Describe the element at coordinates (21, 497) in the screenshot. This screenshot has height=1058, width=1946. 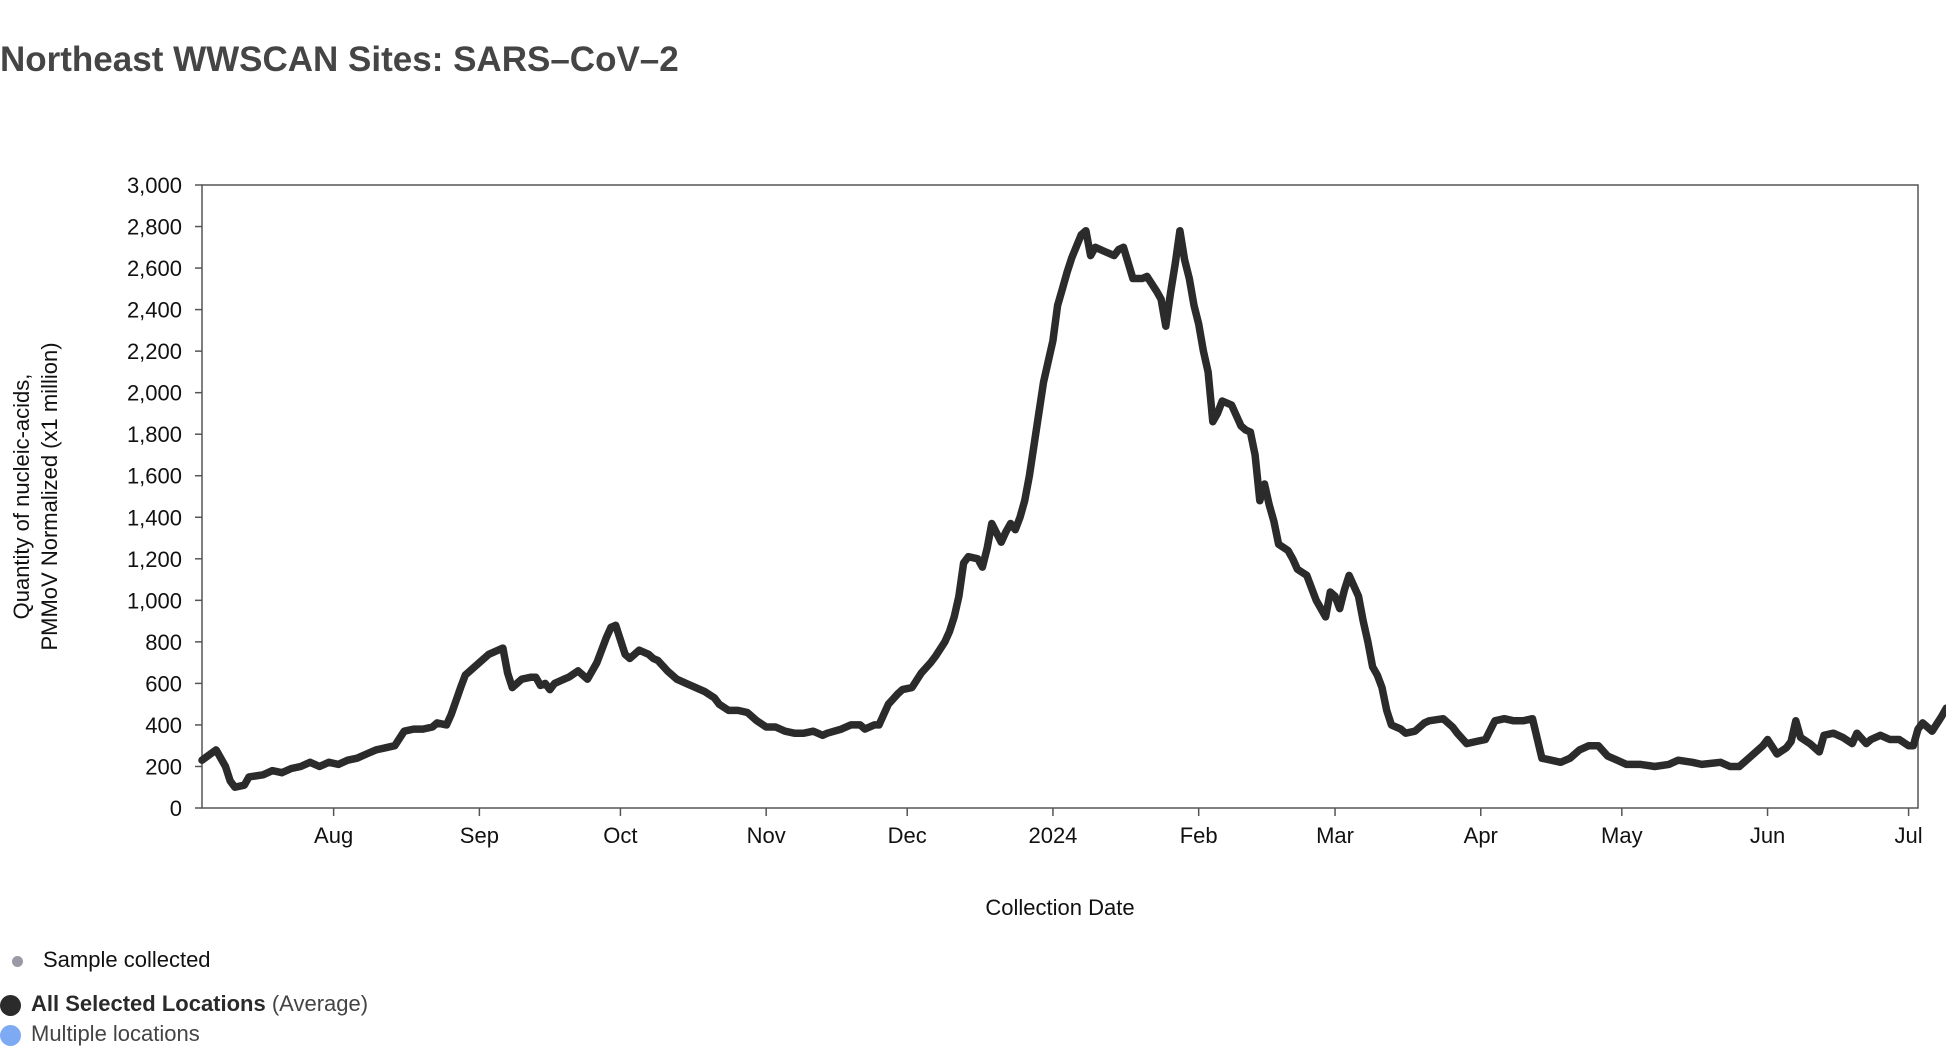
I see `y-axis-label-line-1: Quantity of nucleic-acids,` at that location.